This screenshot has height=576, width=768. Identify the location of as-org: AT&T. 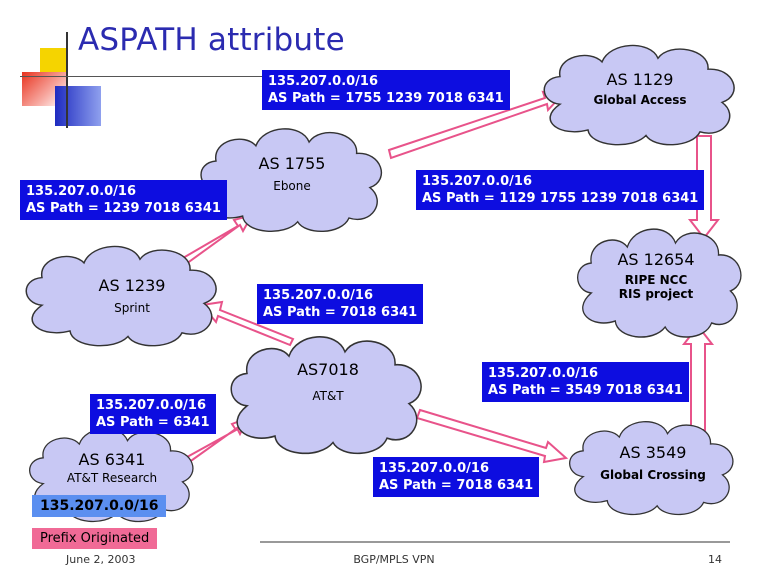
(328, 396).